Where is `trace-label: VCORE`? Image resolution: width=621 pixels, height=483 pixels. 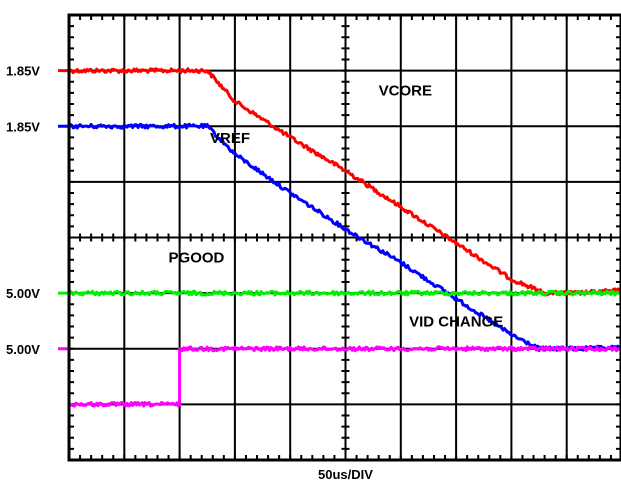 trace-label: VCORE is located at coordinates (405, 91).